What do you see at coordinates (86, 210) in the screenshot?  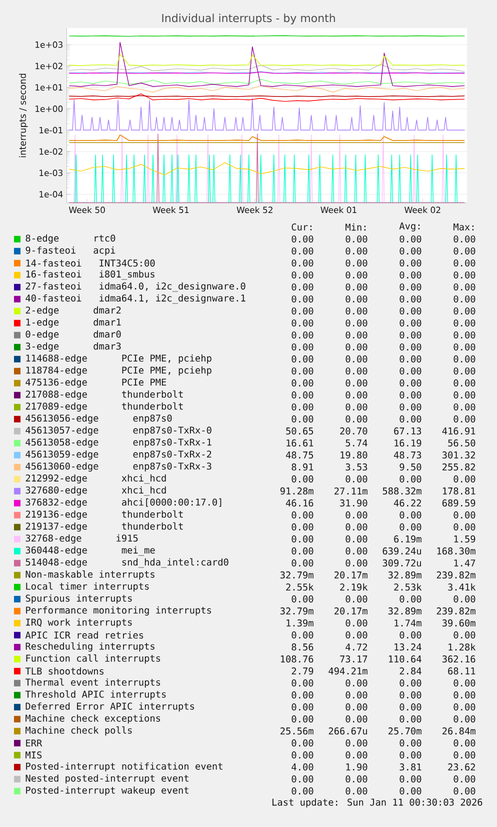 I see `x-tick-label: Week 50` at bounding box center [86, 210].